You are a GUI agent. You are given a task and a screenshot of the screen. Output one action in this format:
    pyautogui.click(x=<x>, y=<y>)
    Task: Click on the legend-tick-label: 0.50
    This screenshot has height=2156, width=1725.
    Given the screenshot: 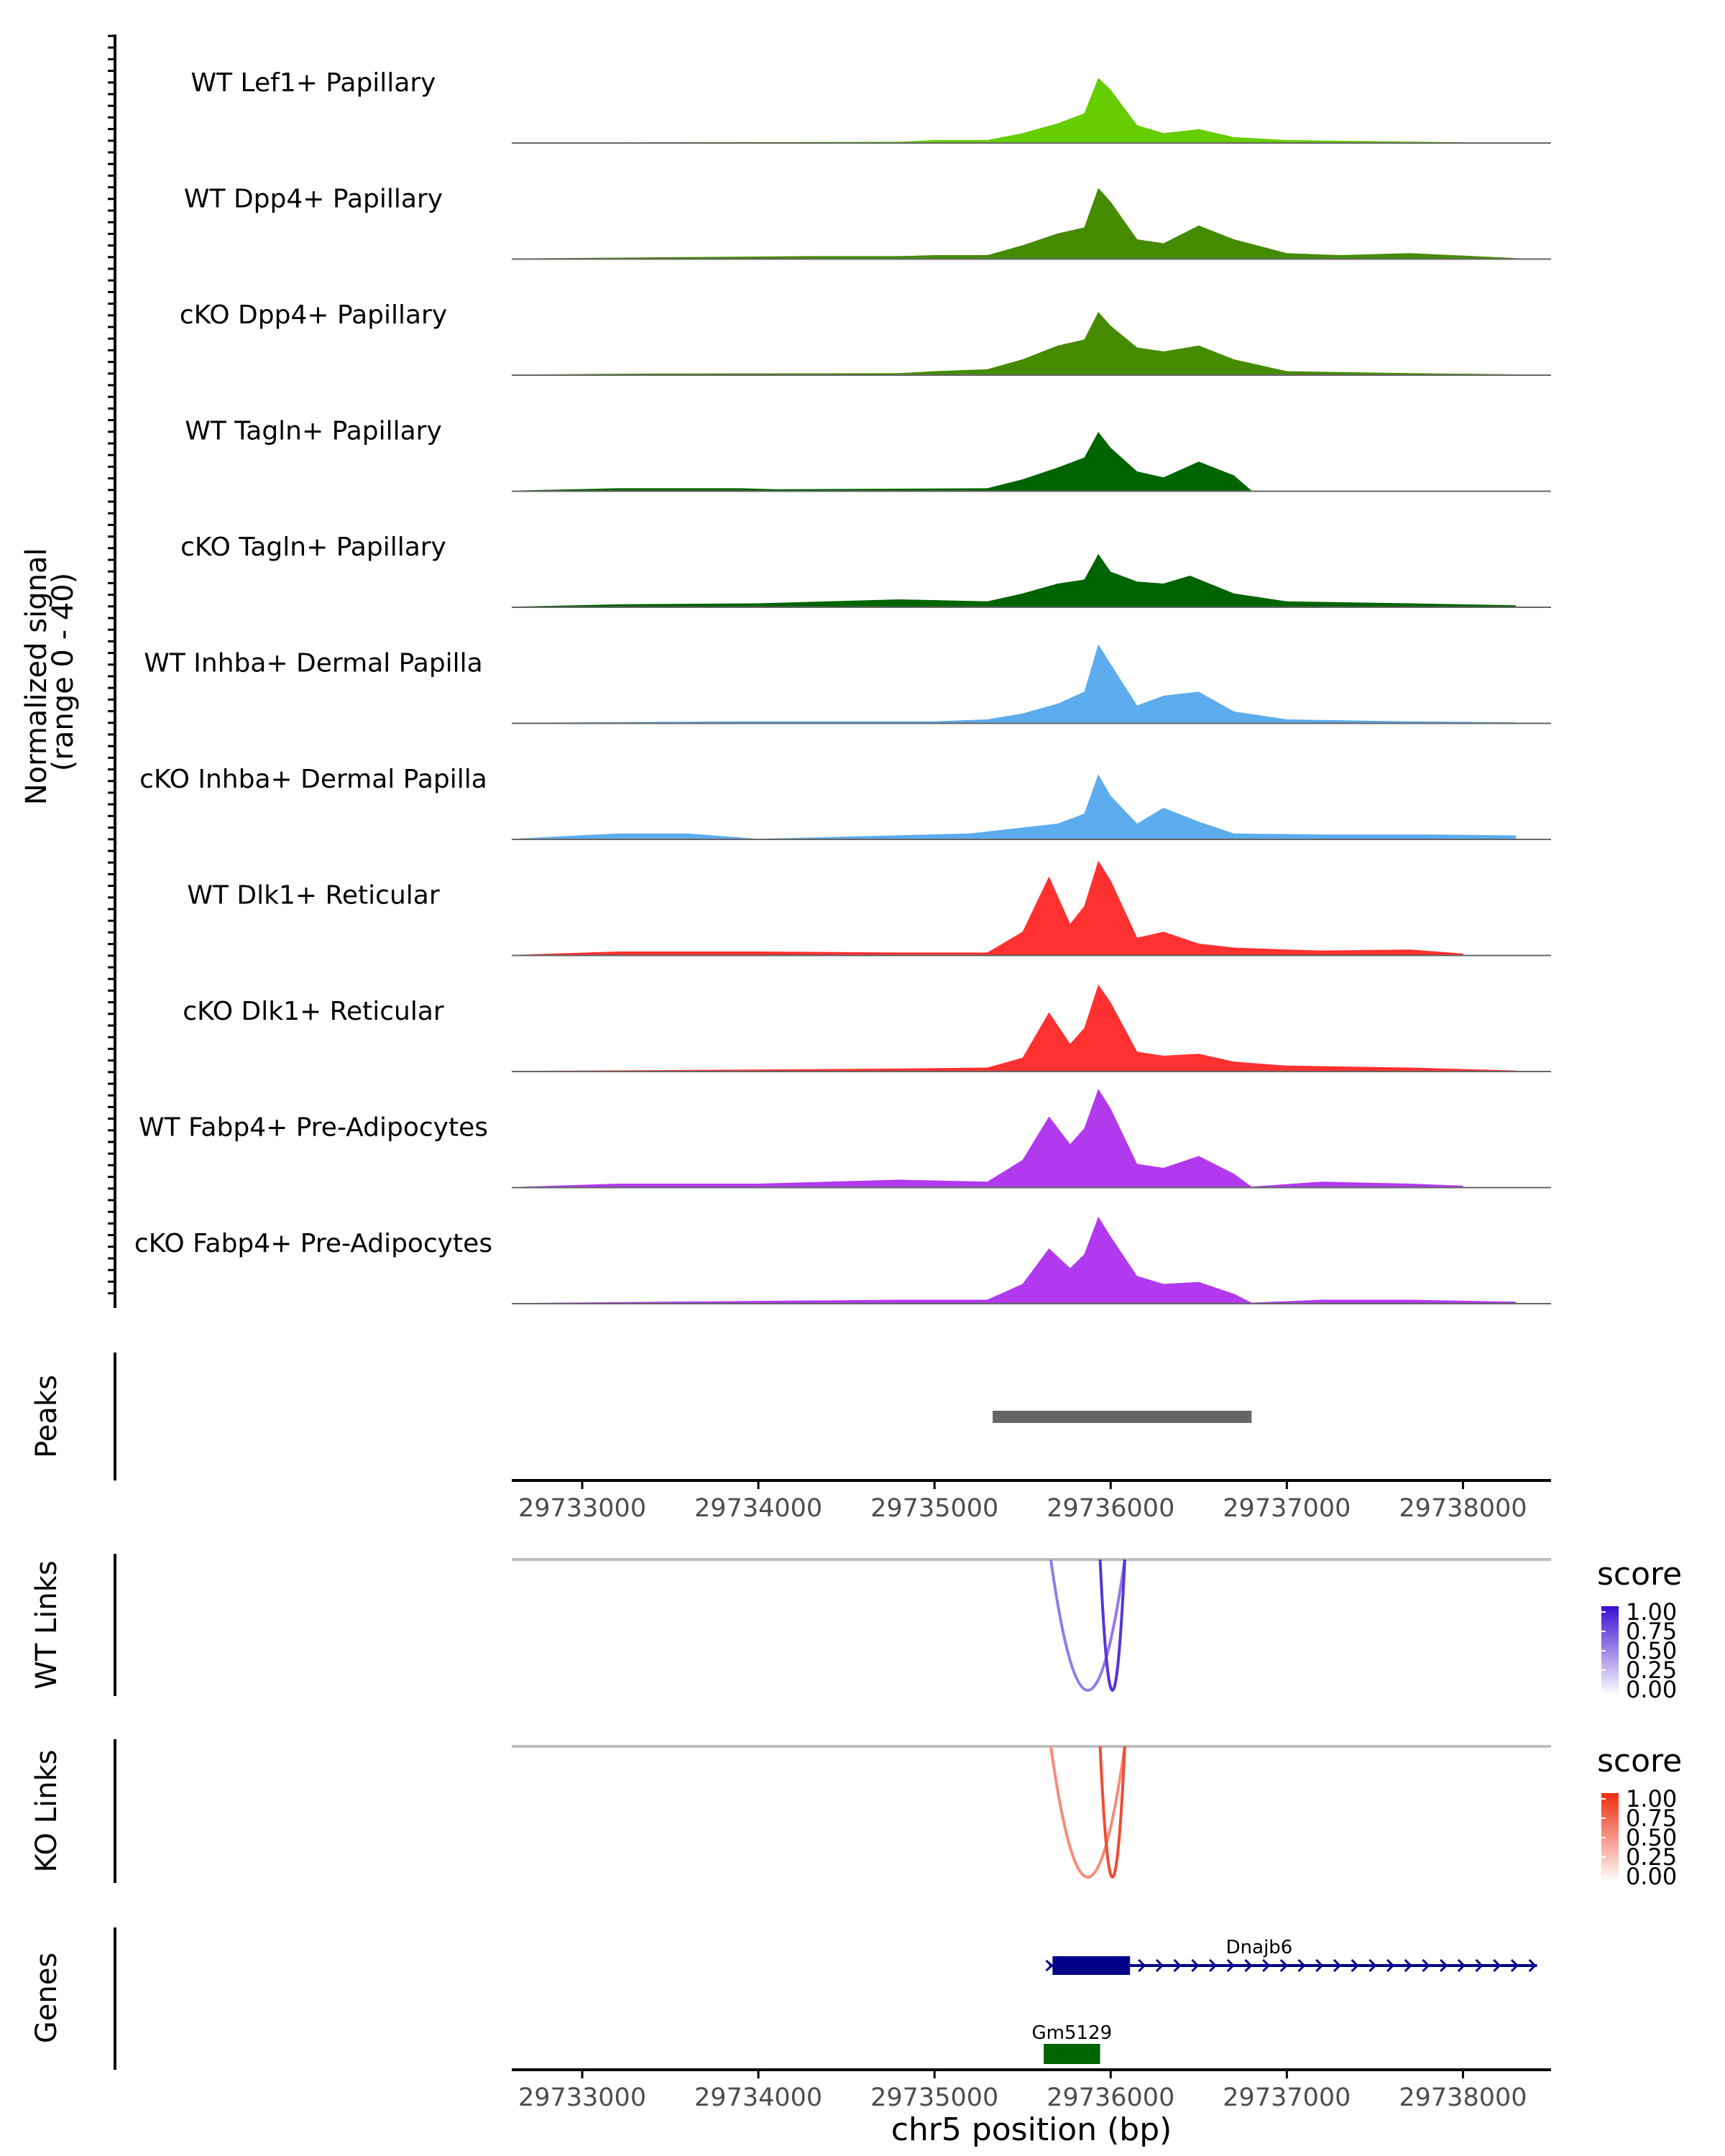 What is the action you would take?
    pyautogui.click(x=1651, y=1838)
    